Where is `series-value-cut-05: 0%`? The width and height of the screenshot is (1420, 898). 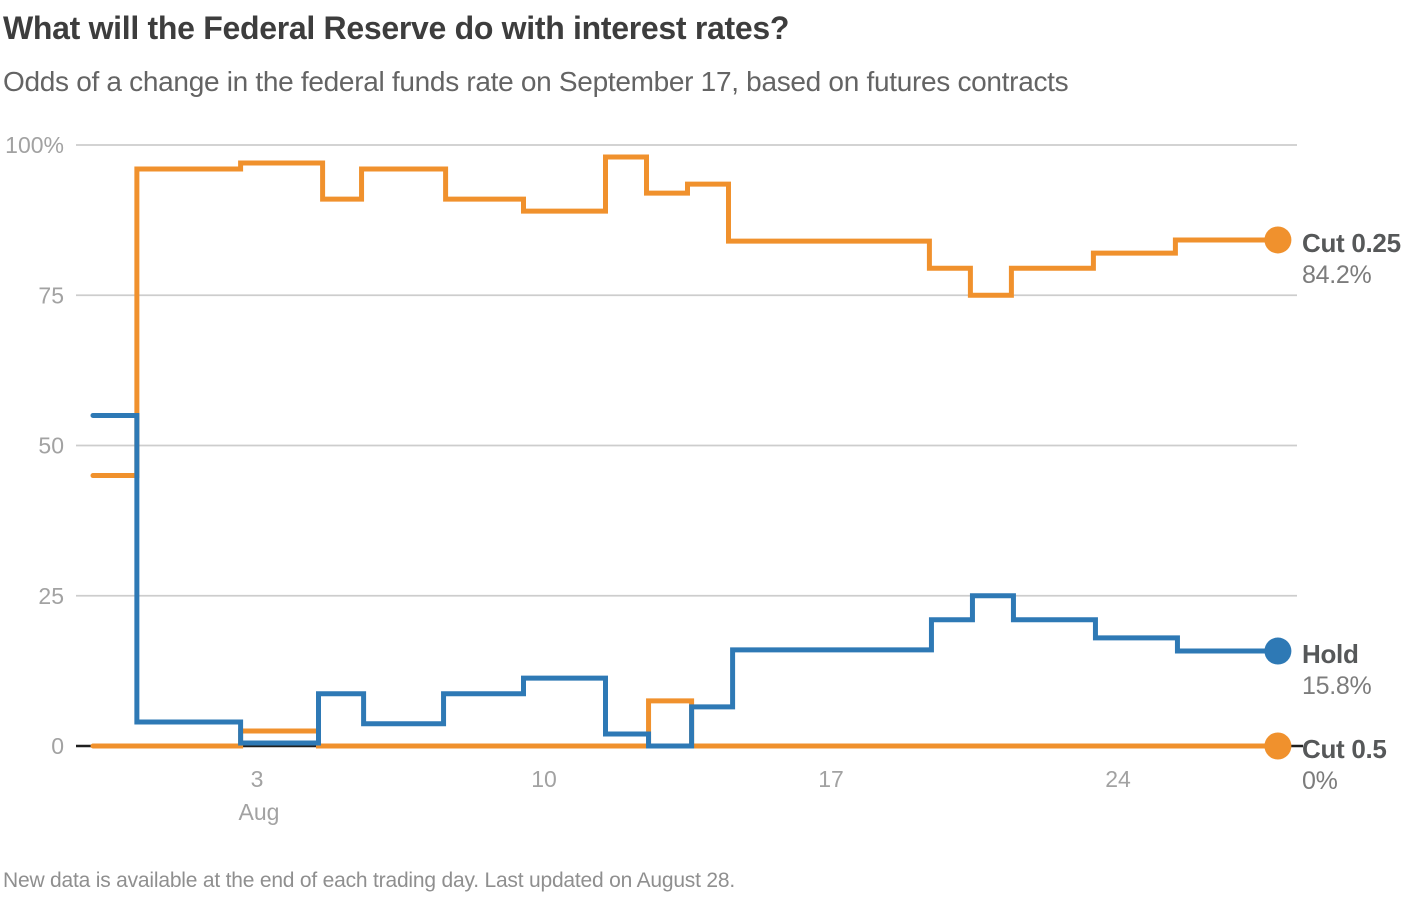 series-value-cut-05: 0% is located at coordinates (1320, 780).